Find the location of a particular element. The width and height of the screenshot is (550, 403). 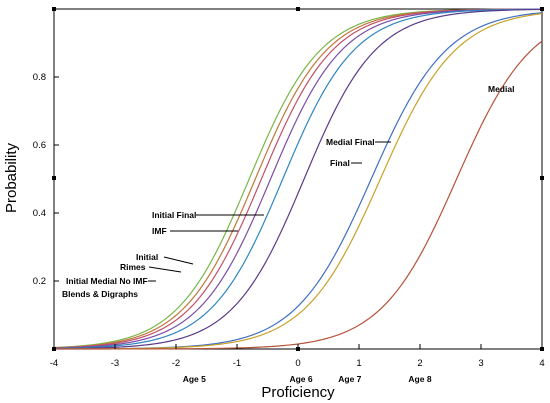

series-label-4: Initial Final is located at coordinates (174, 215).